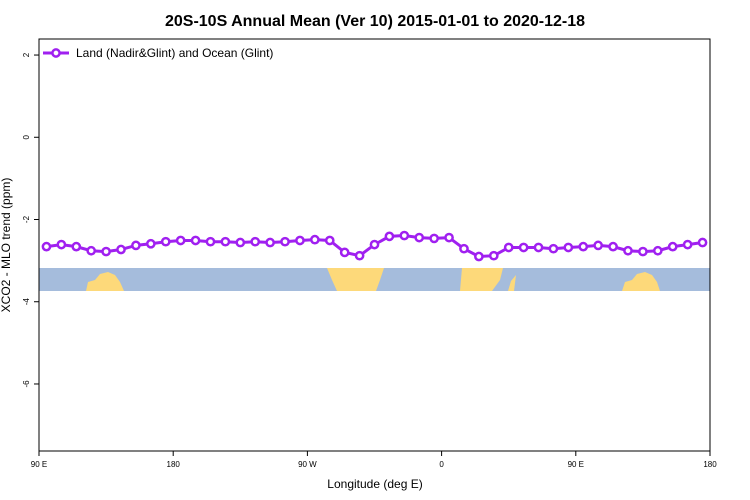 This screenshot has height=500, width=750. What do you see at coordinates (56, 53) in the screenshot?
I see `legend-marker` at bounding box center [56, 53].